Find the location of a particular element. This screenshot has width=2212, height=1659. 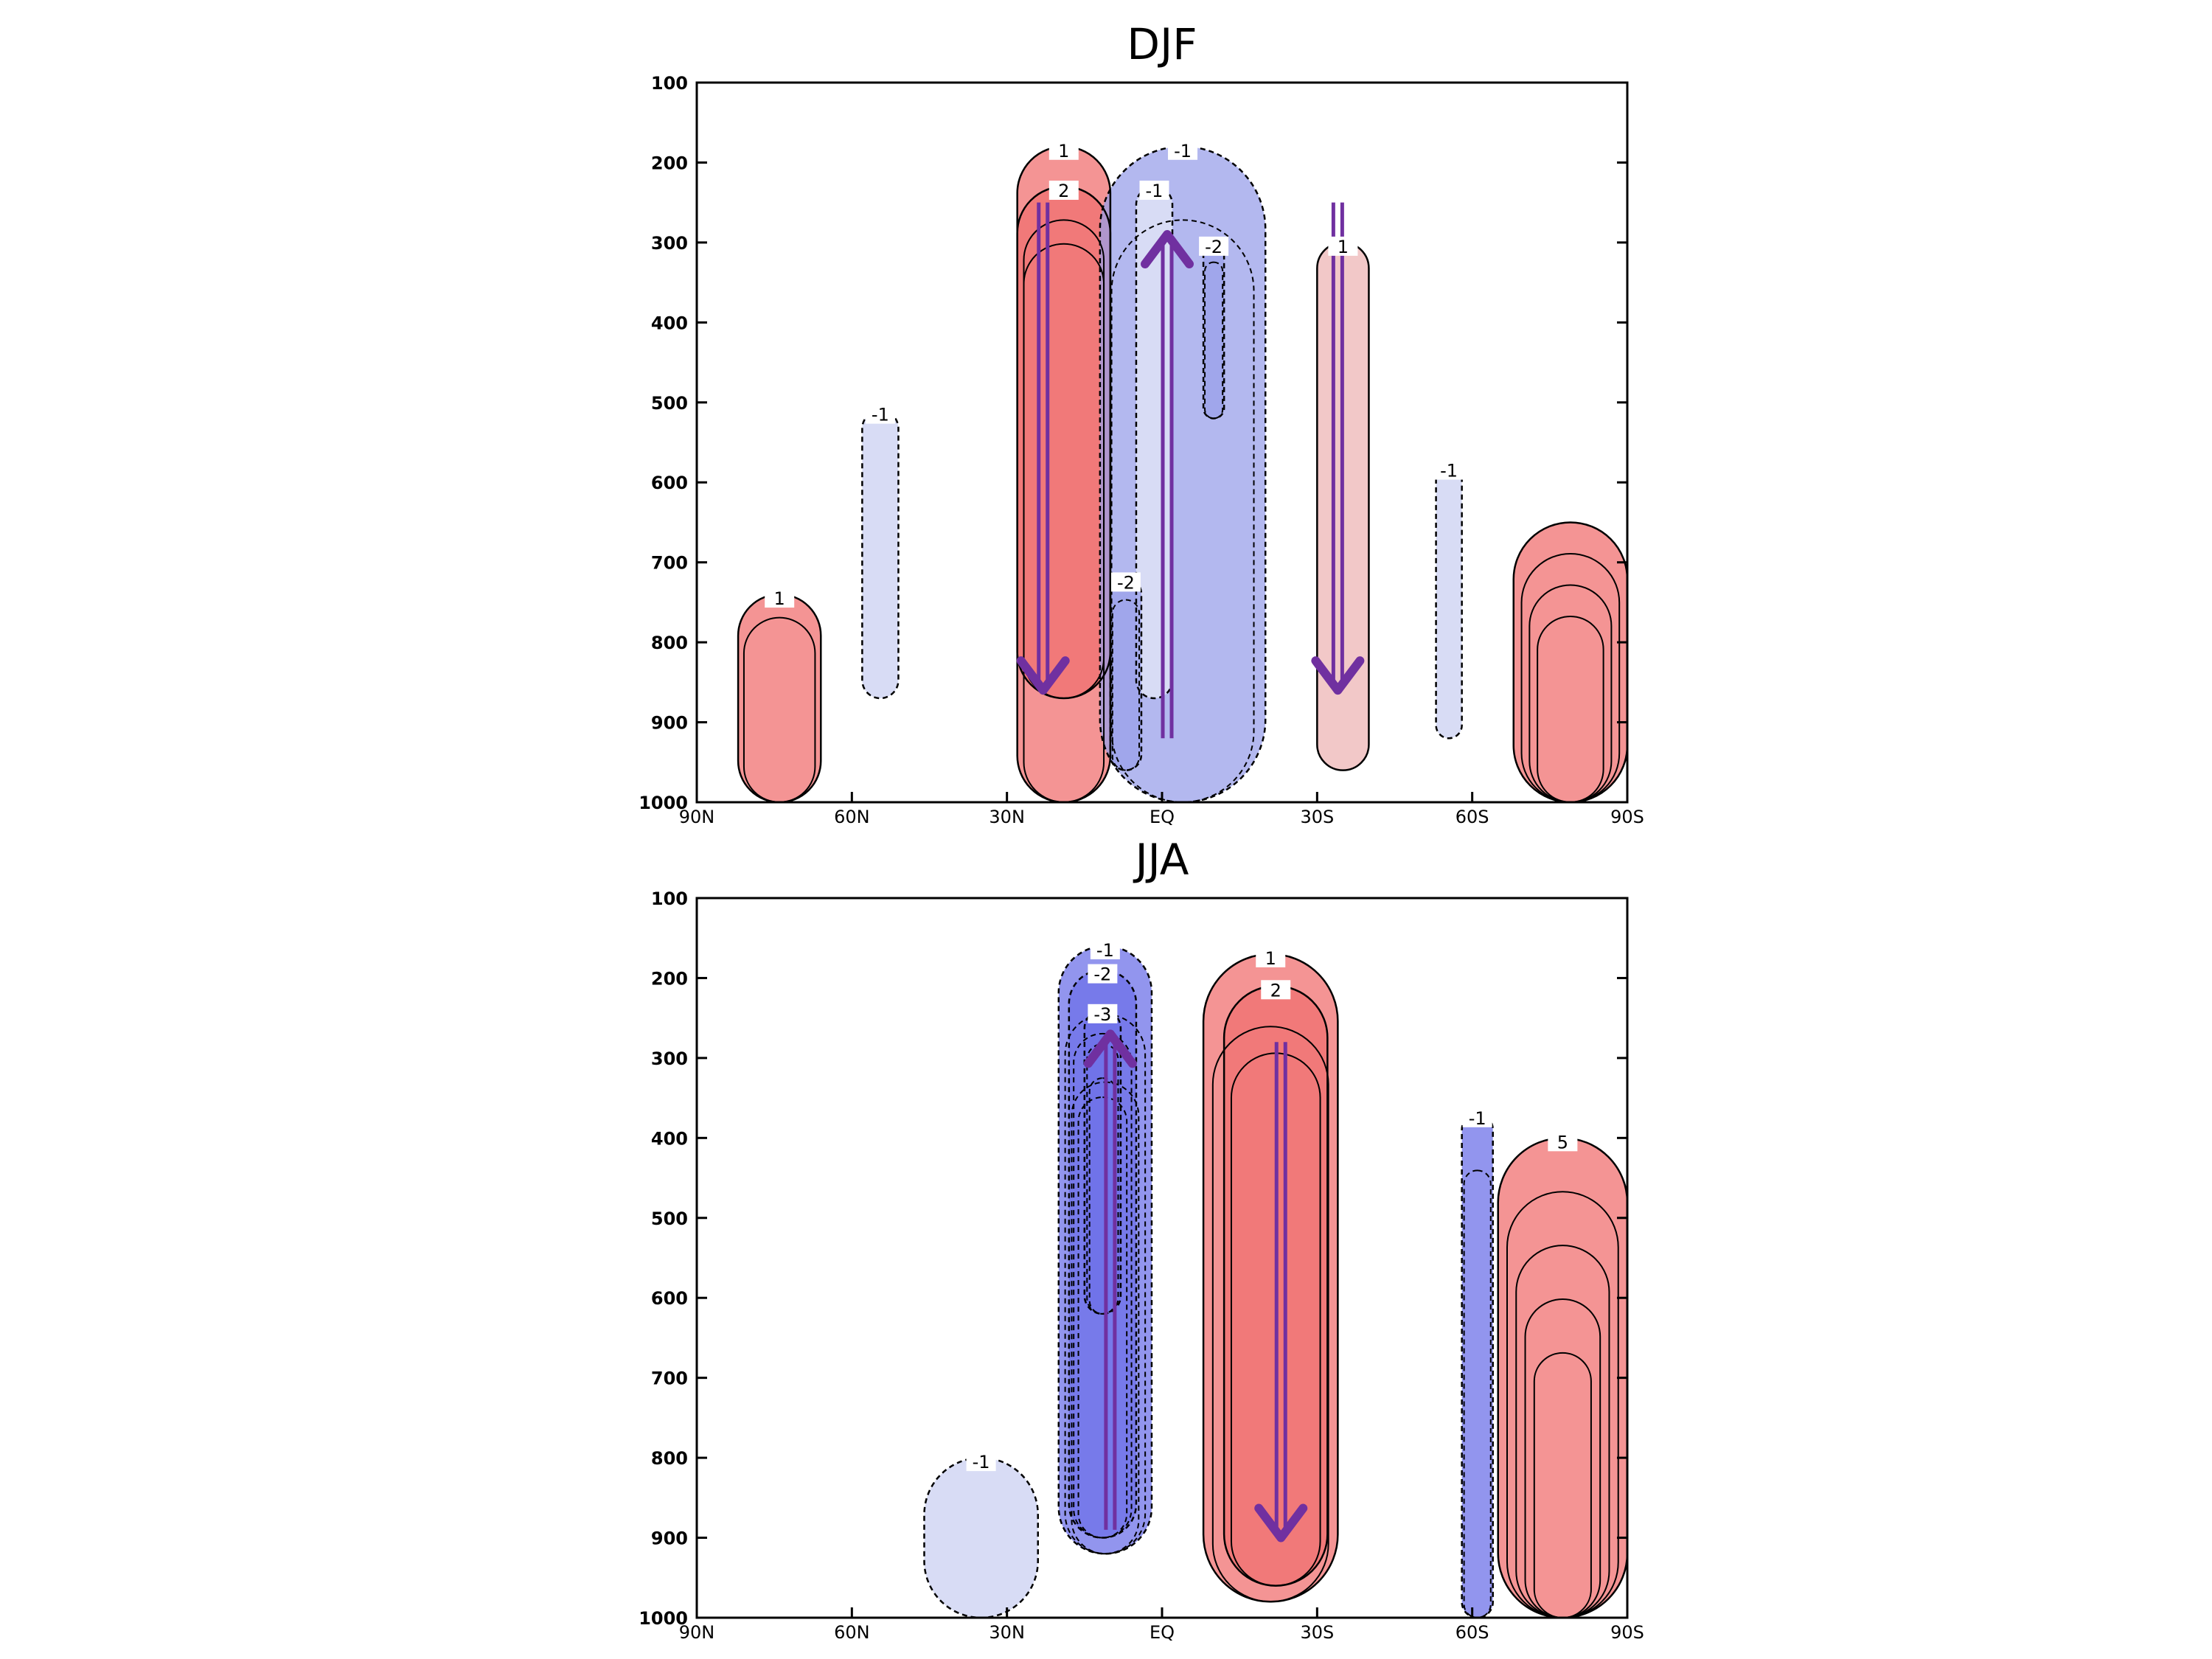

djf-y-tick-label: 900 is located at coordinates (669, 723).